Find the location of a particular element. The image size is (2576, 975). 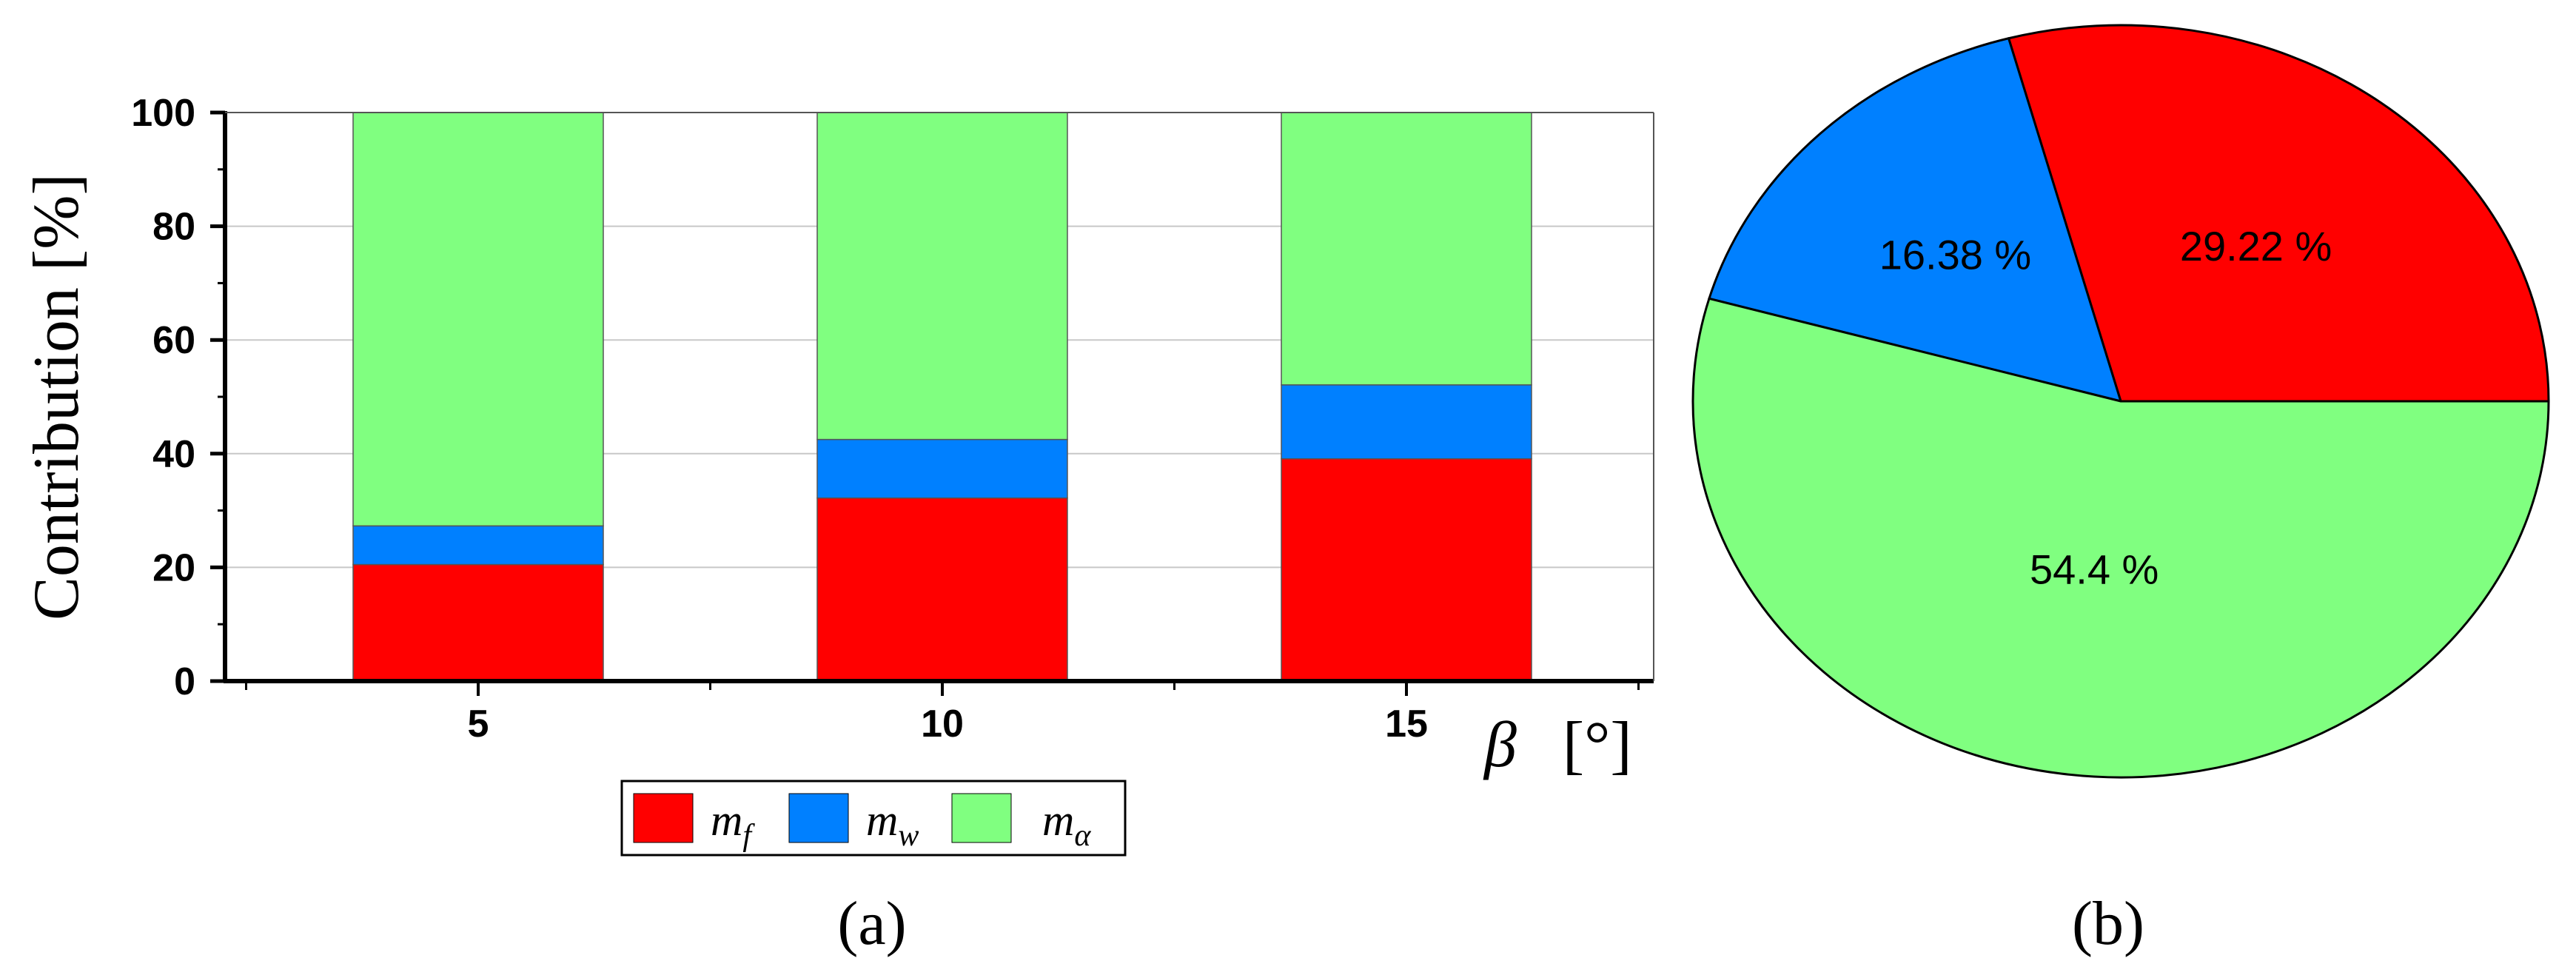

bar-segment-15-w is located at coordinates (1406, 422).